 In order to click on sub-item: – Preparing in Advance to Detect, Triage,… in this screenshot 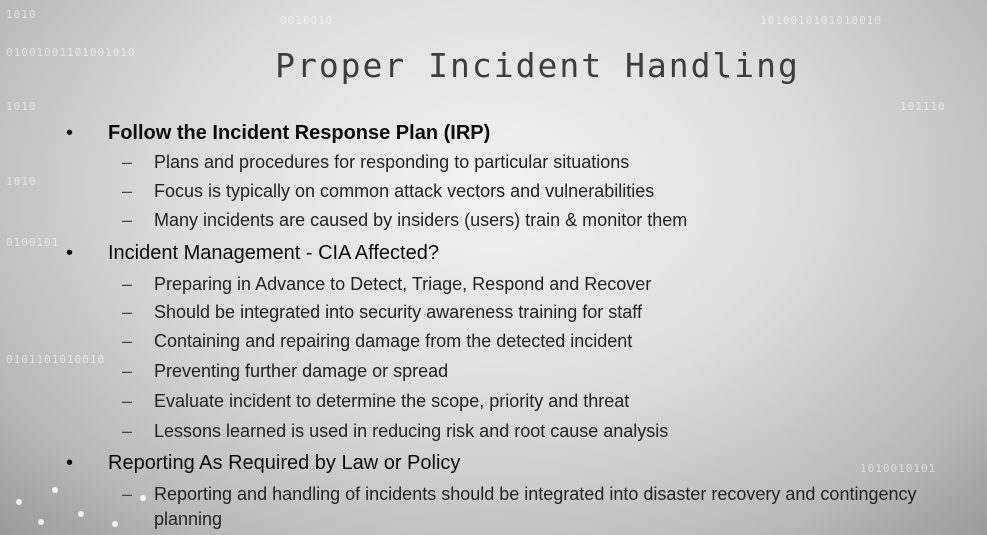, I will do `click(386, 284)`.